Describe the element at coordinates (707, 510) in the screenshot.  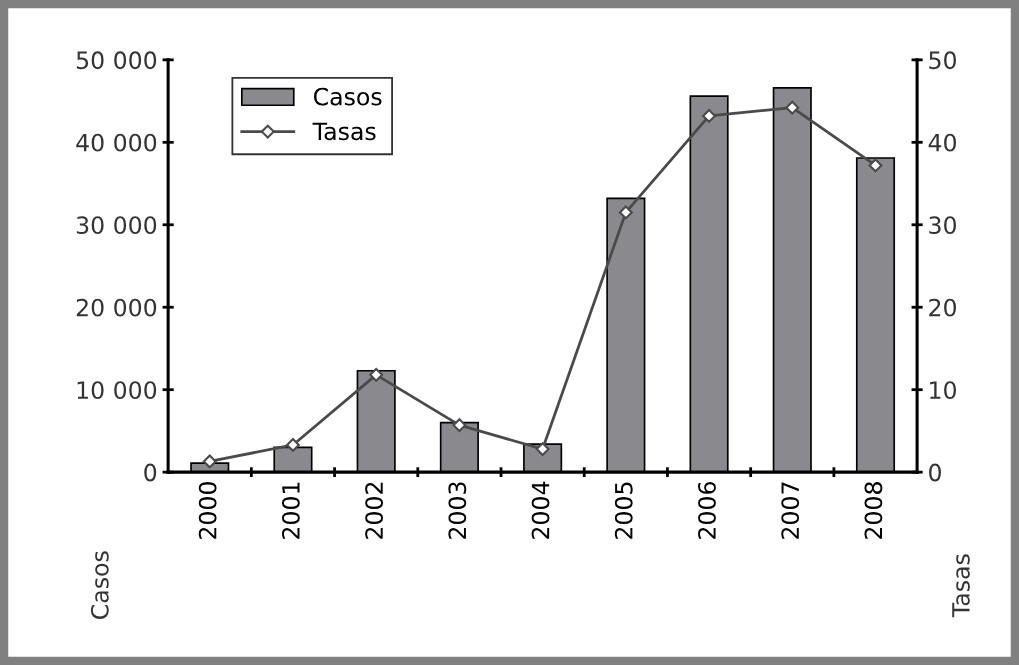
I see `x-tick-label: 2006` at that location.